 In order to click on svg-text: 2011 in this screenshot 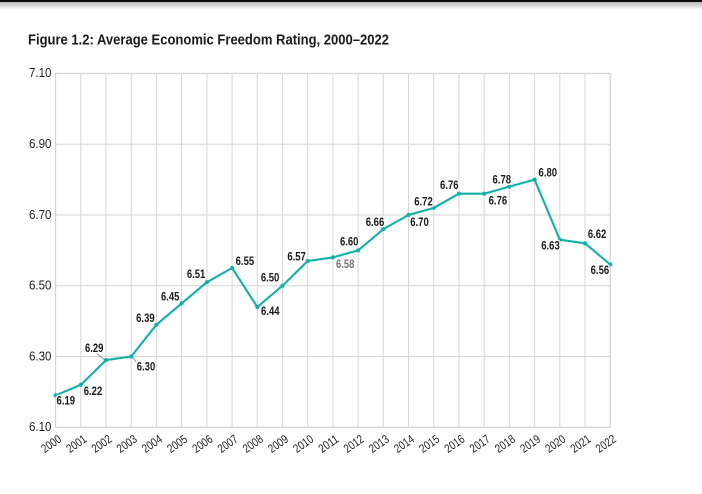, I will do `click(329, 444)`.